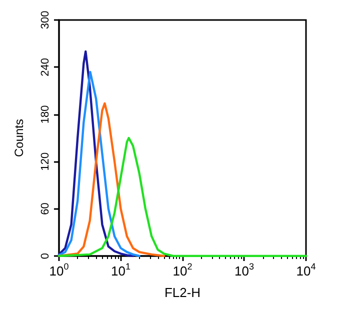 Image resolution: width=358 pixels, height=328 pixels. Describe the element at coordinates (46, 208) in the screenshot. I see `y-tick-label: 60` at that location.